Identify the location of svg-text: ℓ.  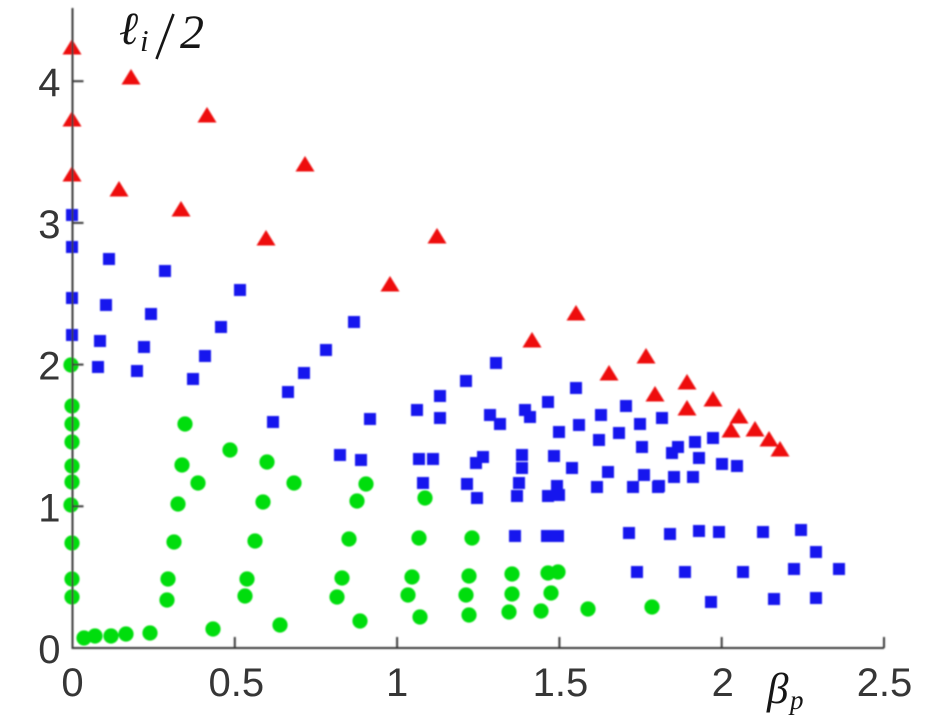
(129, 28).